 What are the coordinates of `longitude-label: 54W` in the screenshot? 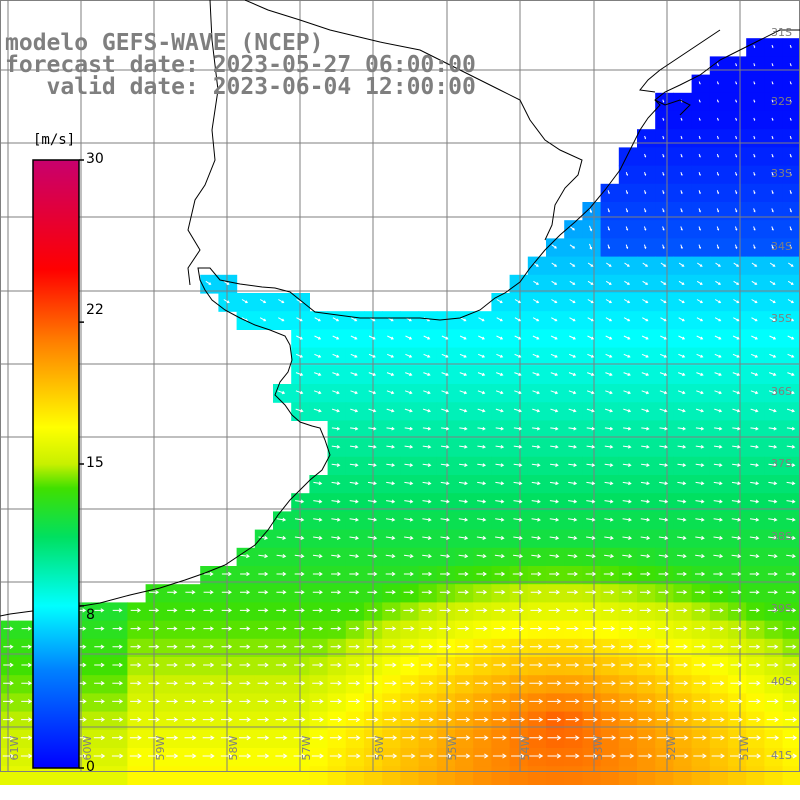 It's located at (525, 747).